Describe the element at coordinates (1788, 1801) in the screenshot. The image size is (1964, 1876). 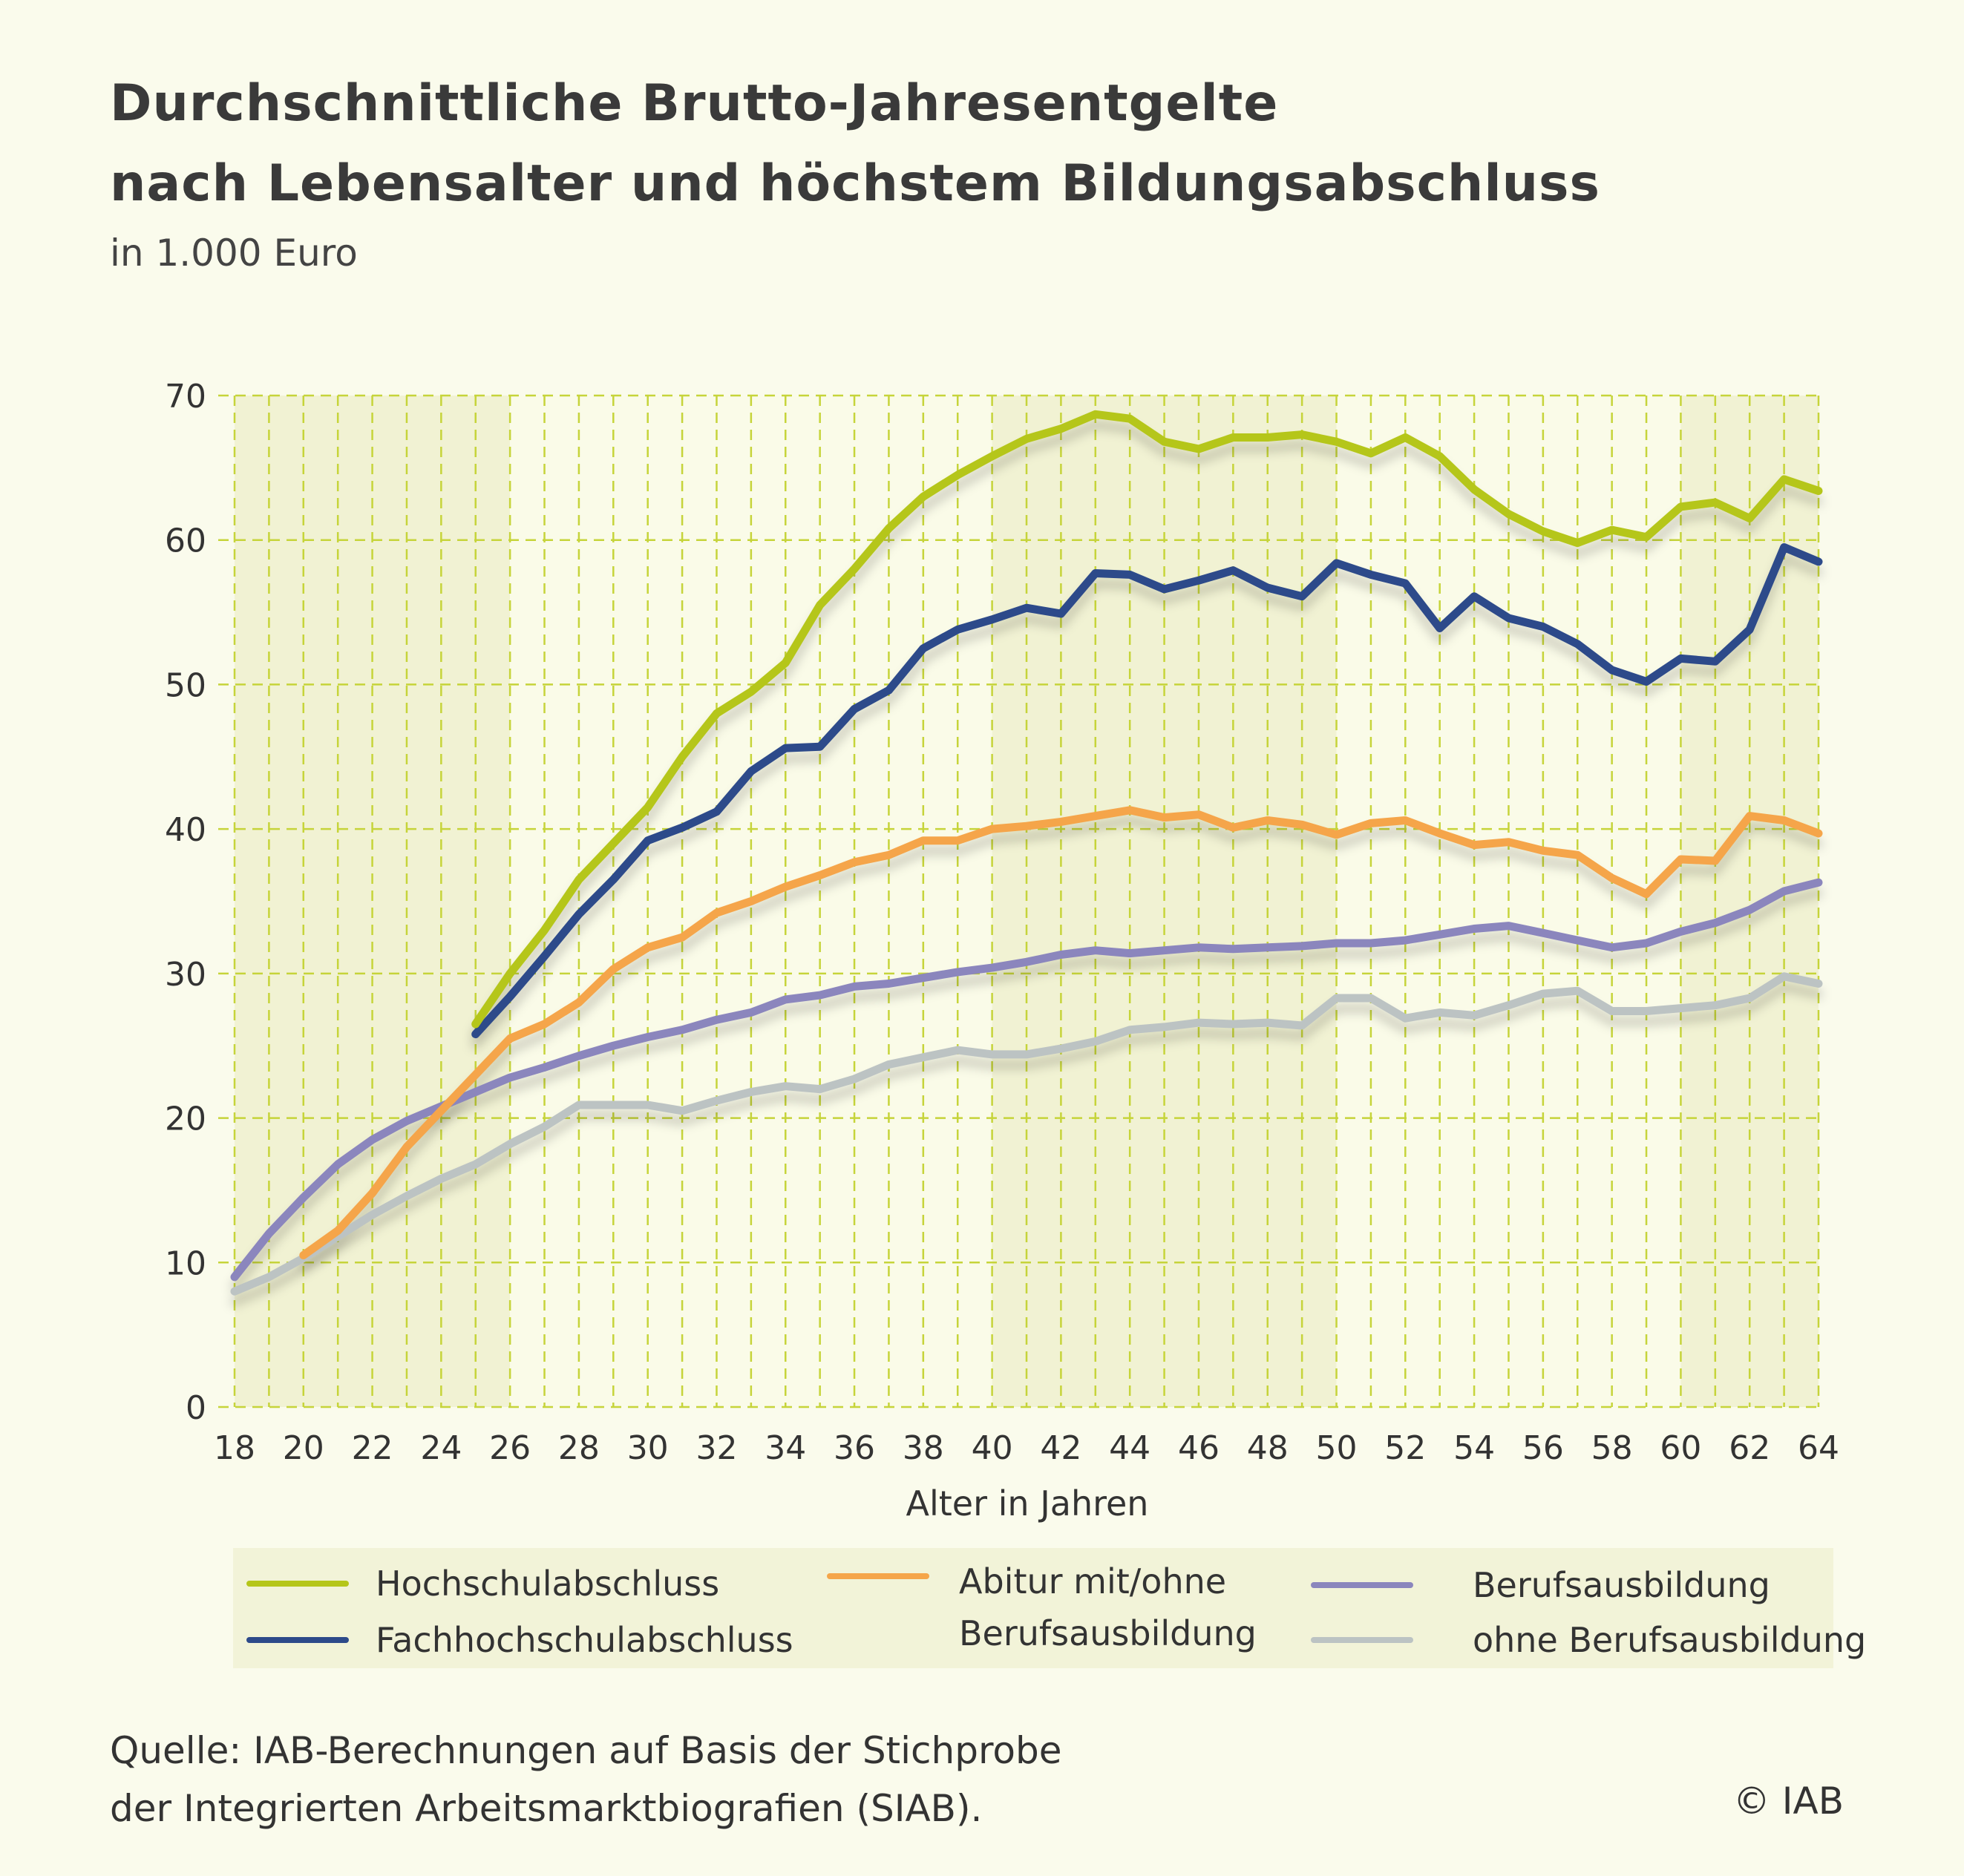
I see `copyright: © IAB` at that location.